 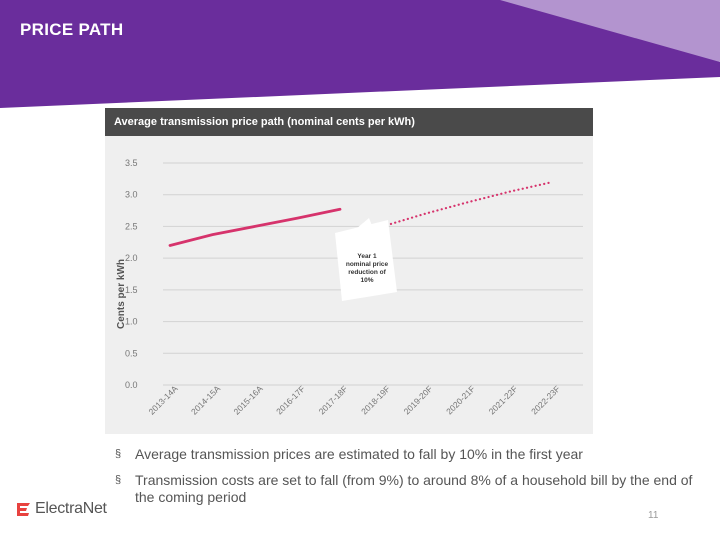 I want to click on electranet-logo: ElectraNet, so click(x=61, y=509).